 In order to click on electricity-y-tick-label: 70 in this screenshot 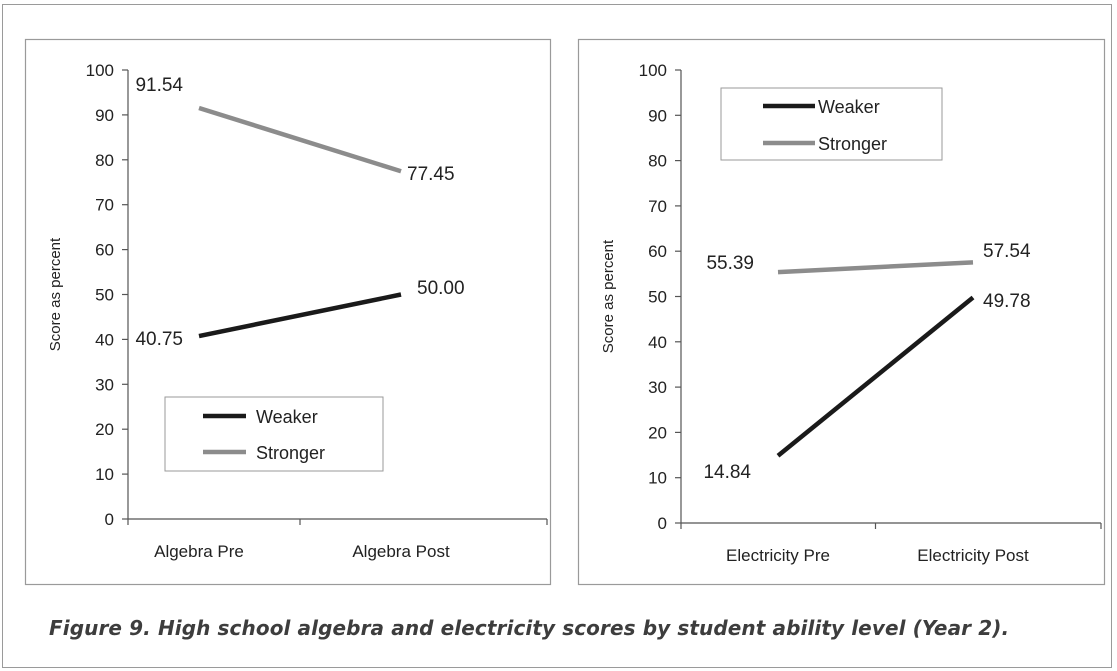, I will do `click(657, 206)`.